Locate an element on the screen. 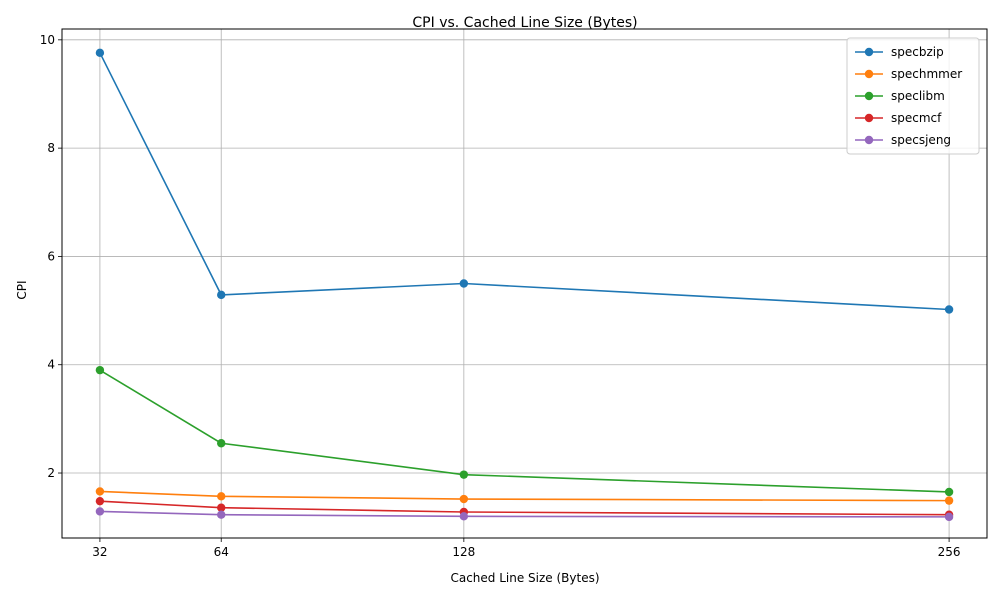 This screenshot has width=1000, height=600. legend-label: speclibm is located at coordinates (918, 96).